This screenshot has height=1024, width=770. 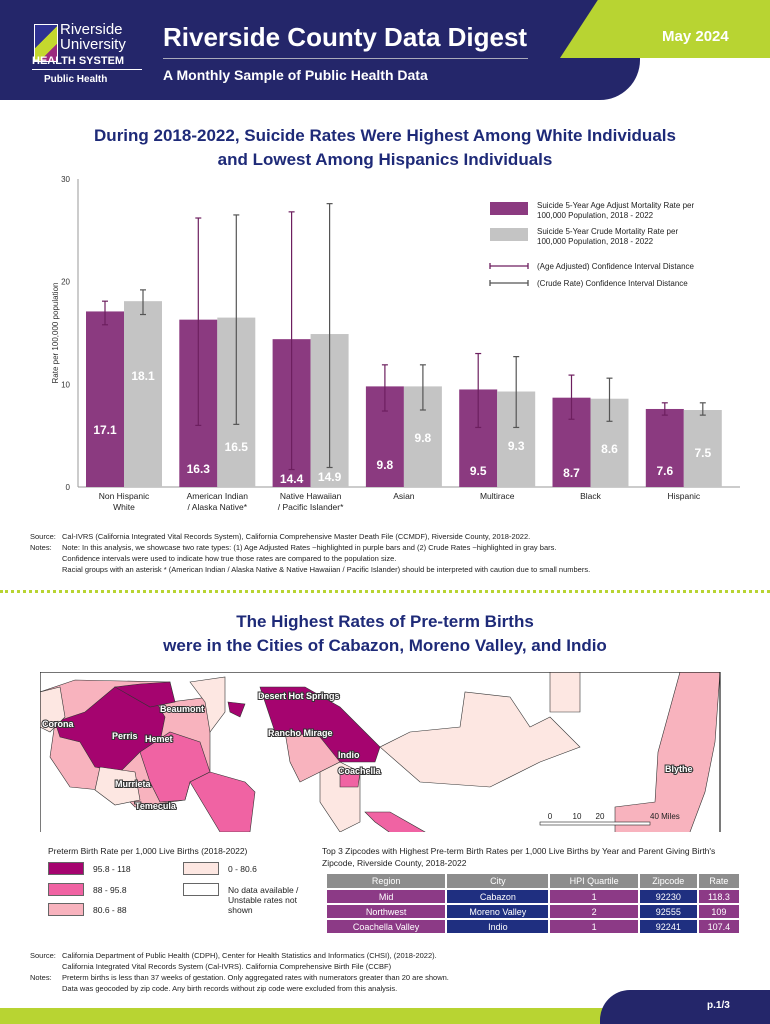 What do you see at coordinates (145, 694) in the screenshot?
I see `region-beaumont` at bounding box center [145, 694].